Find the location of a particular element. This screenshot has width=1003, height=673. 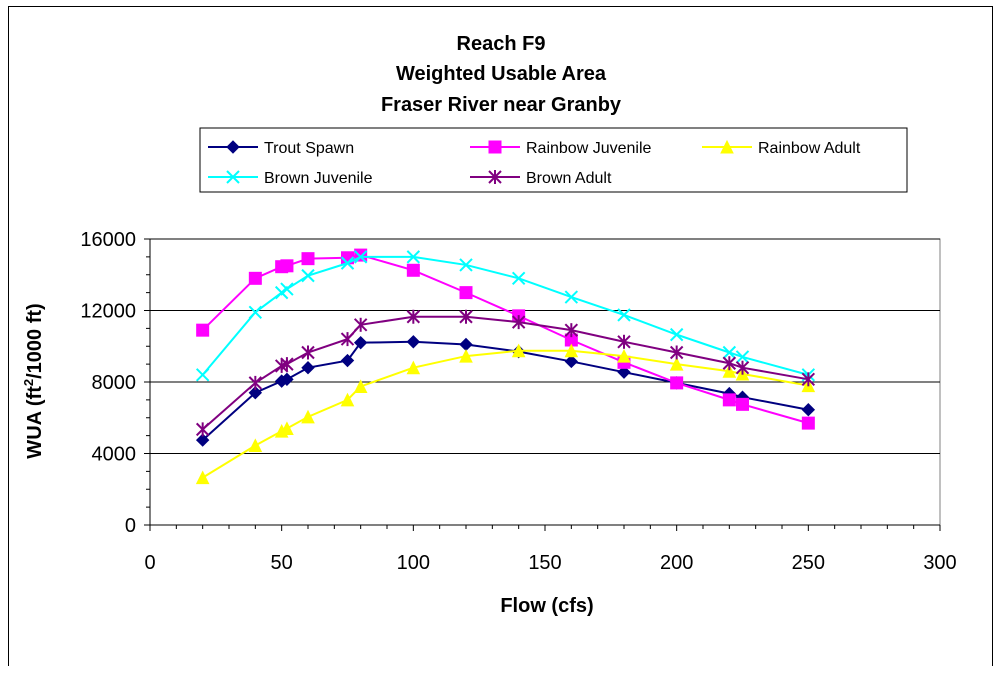

legend-item-rainbow-juvenile: Rainbow Juvenile is located at coordinates (561, 148).